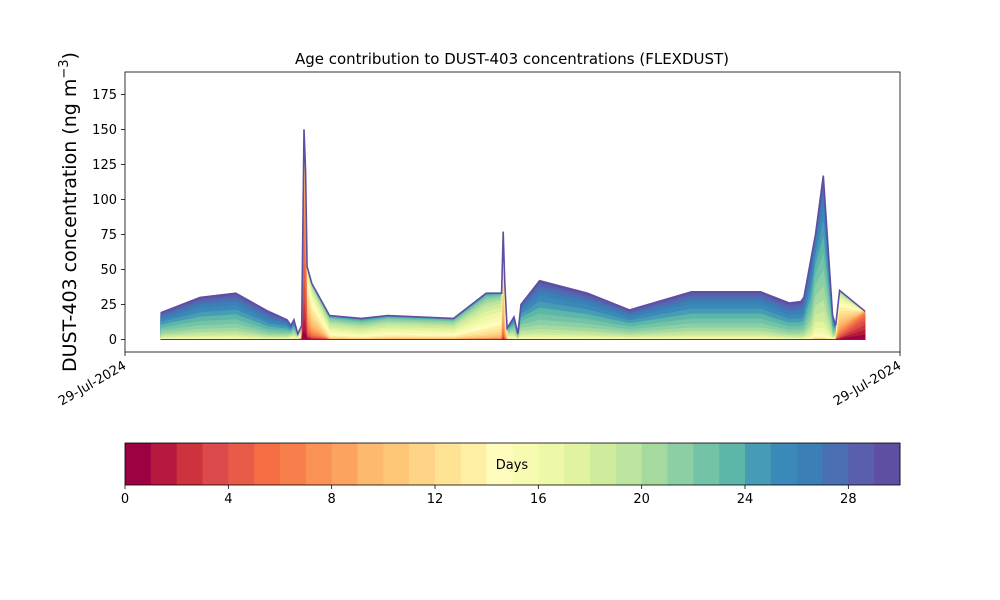  I want to click on y-tick-label: 175, so click(104, 95).